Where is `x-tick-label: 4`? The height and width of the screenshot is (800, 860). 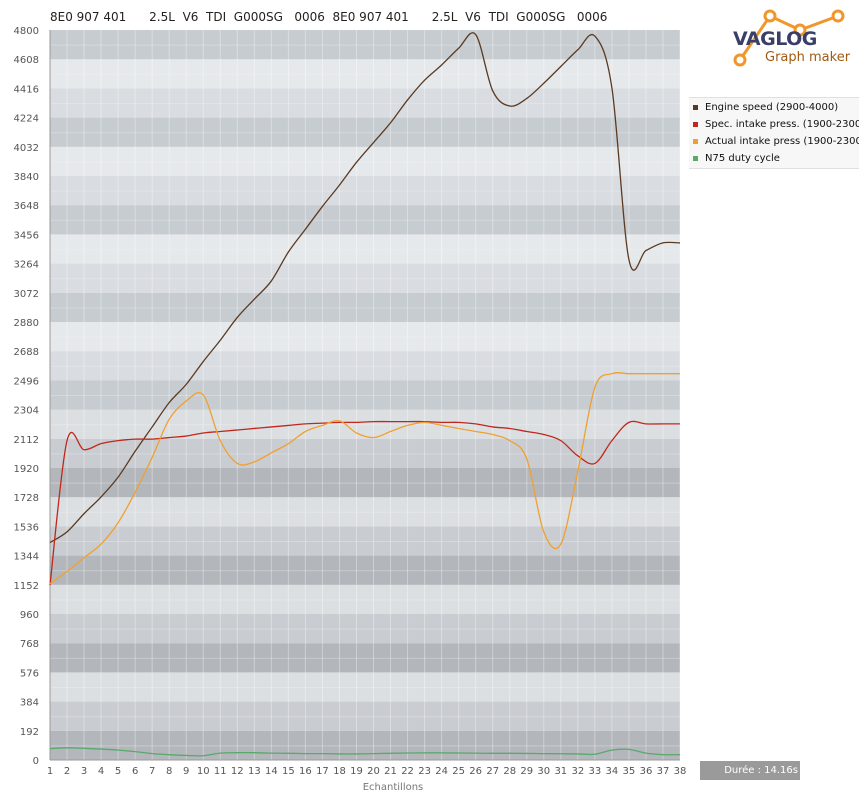 x-tick-label: 4 is located at coordinates (101, 771).